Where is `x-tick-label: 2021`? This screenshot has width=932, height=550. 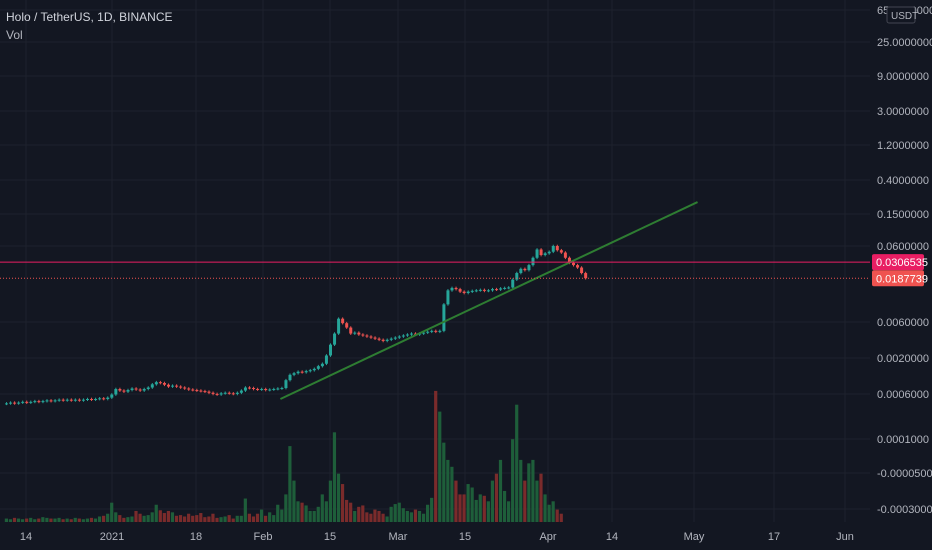 x-tick-label: 2021 is located at coordinates (112, 537).